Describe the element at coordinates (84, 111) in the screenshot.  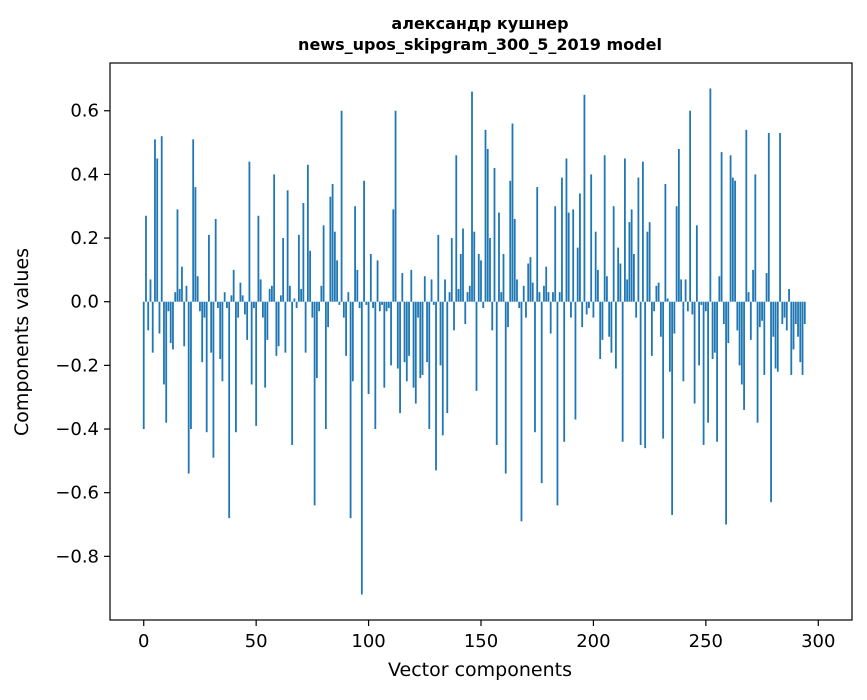
I see `y-tick-label-7: 0.6` at that location.